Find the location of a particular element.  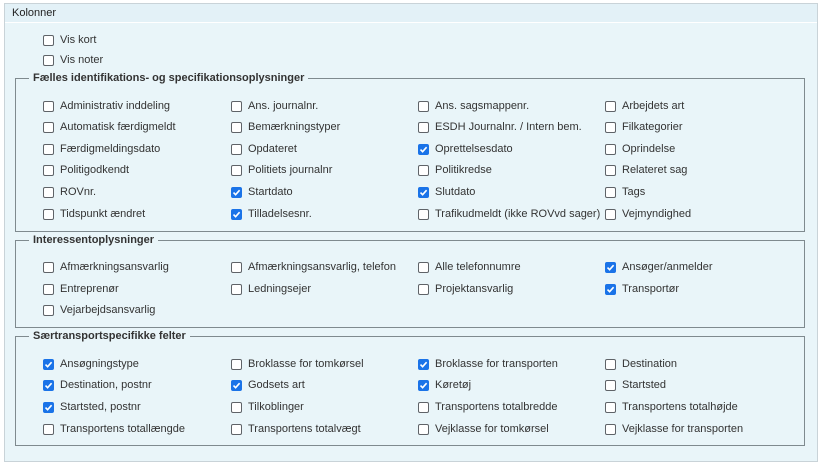

checkbox-label: Arbejdets art is located at coordinates (653, 105).